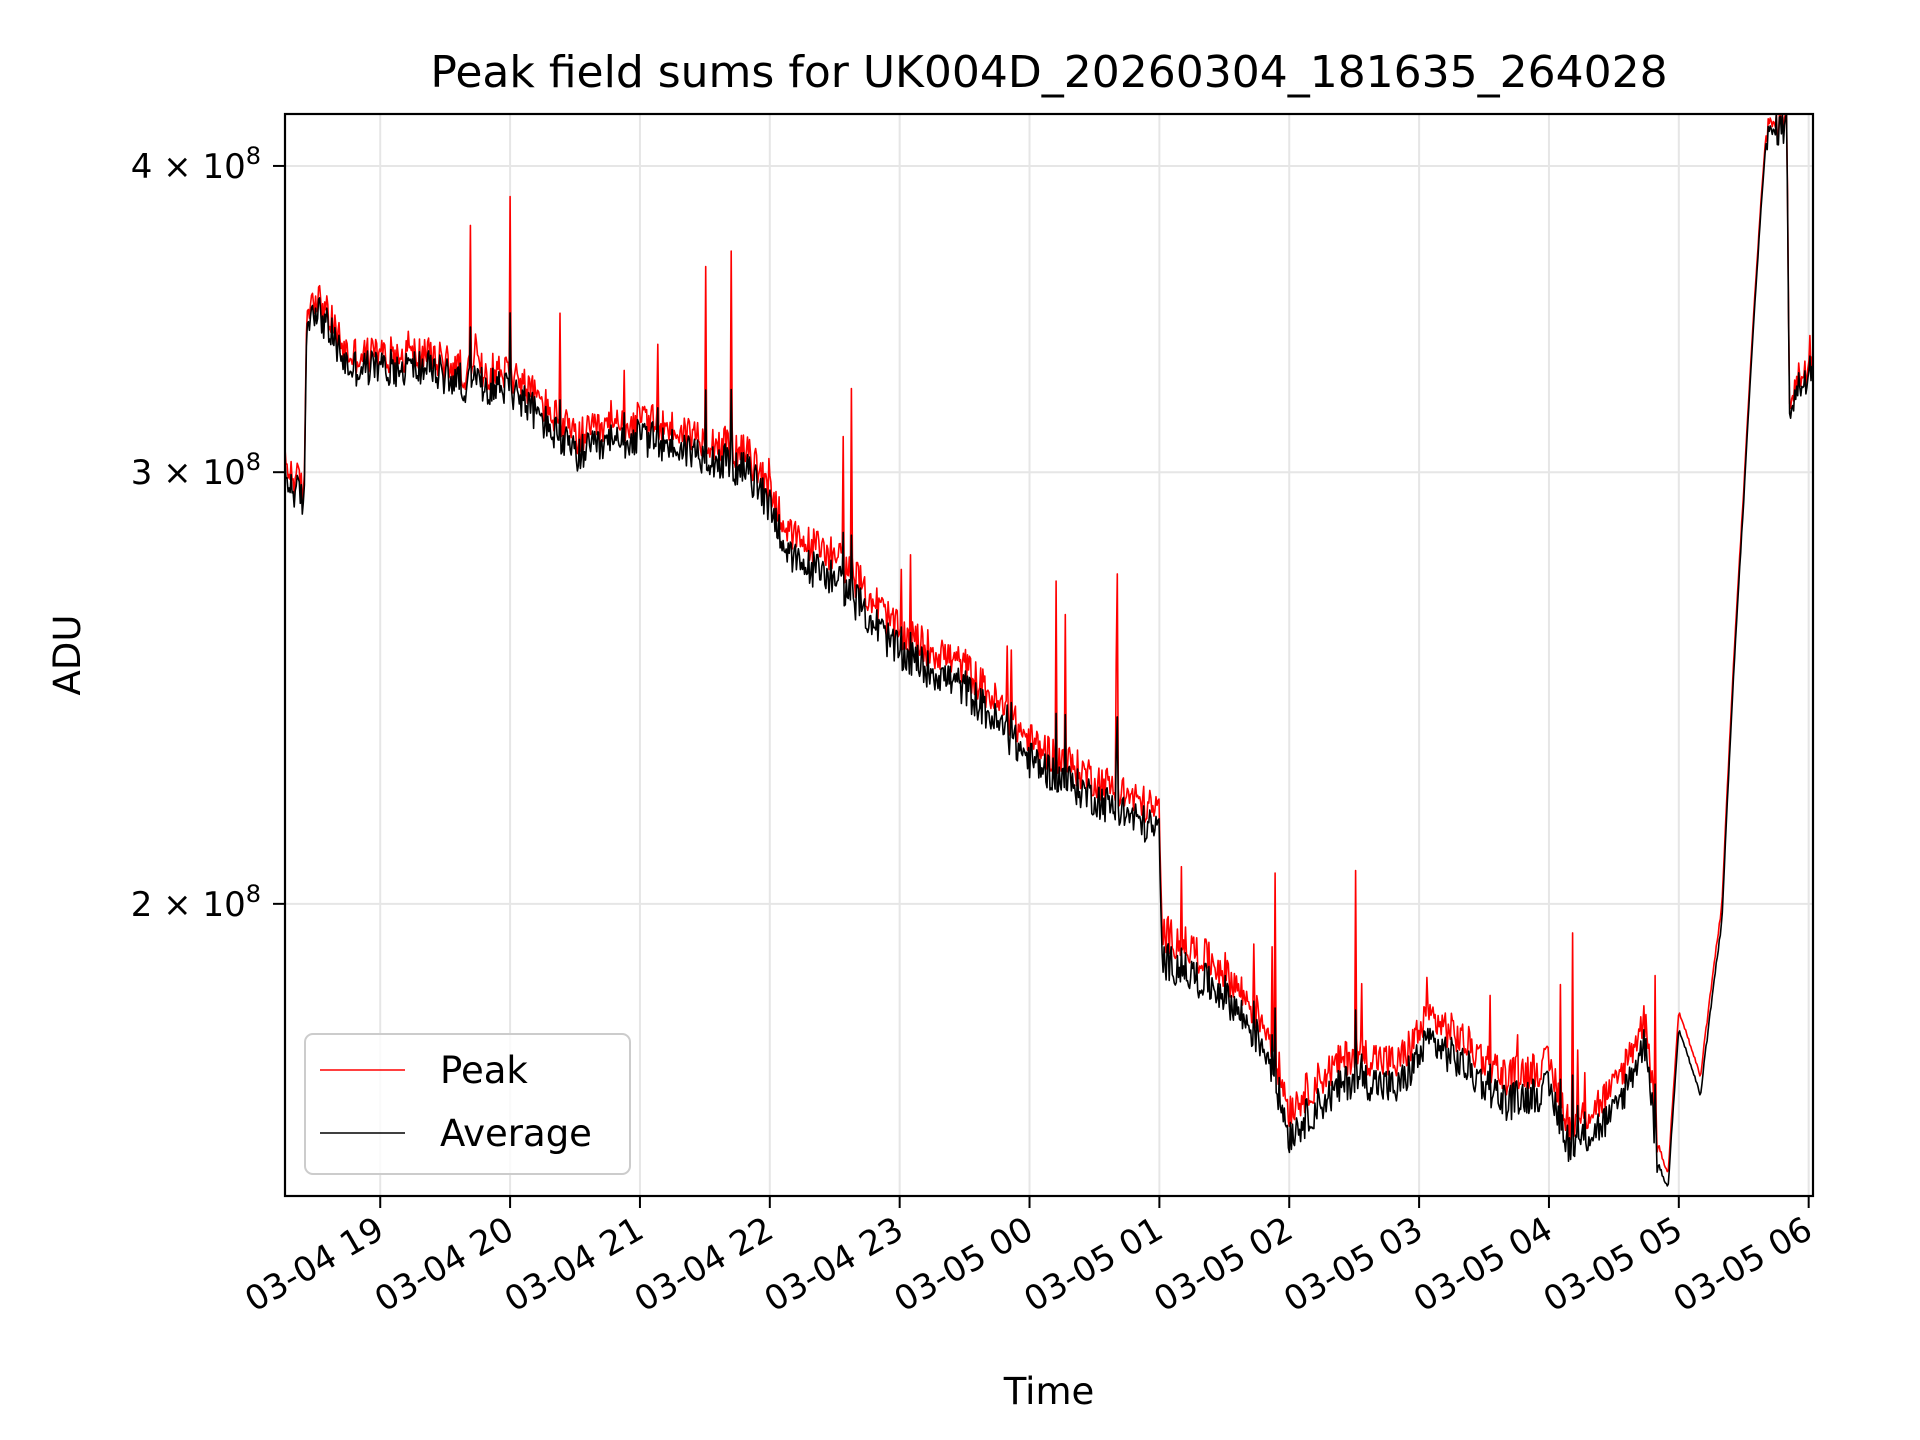 The image size is (1920, 1440). Describe the element at coordinates (484, 1070) in the screenshot. I see `legend-label-peak: Peak` at that location.